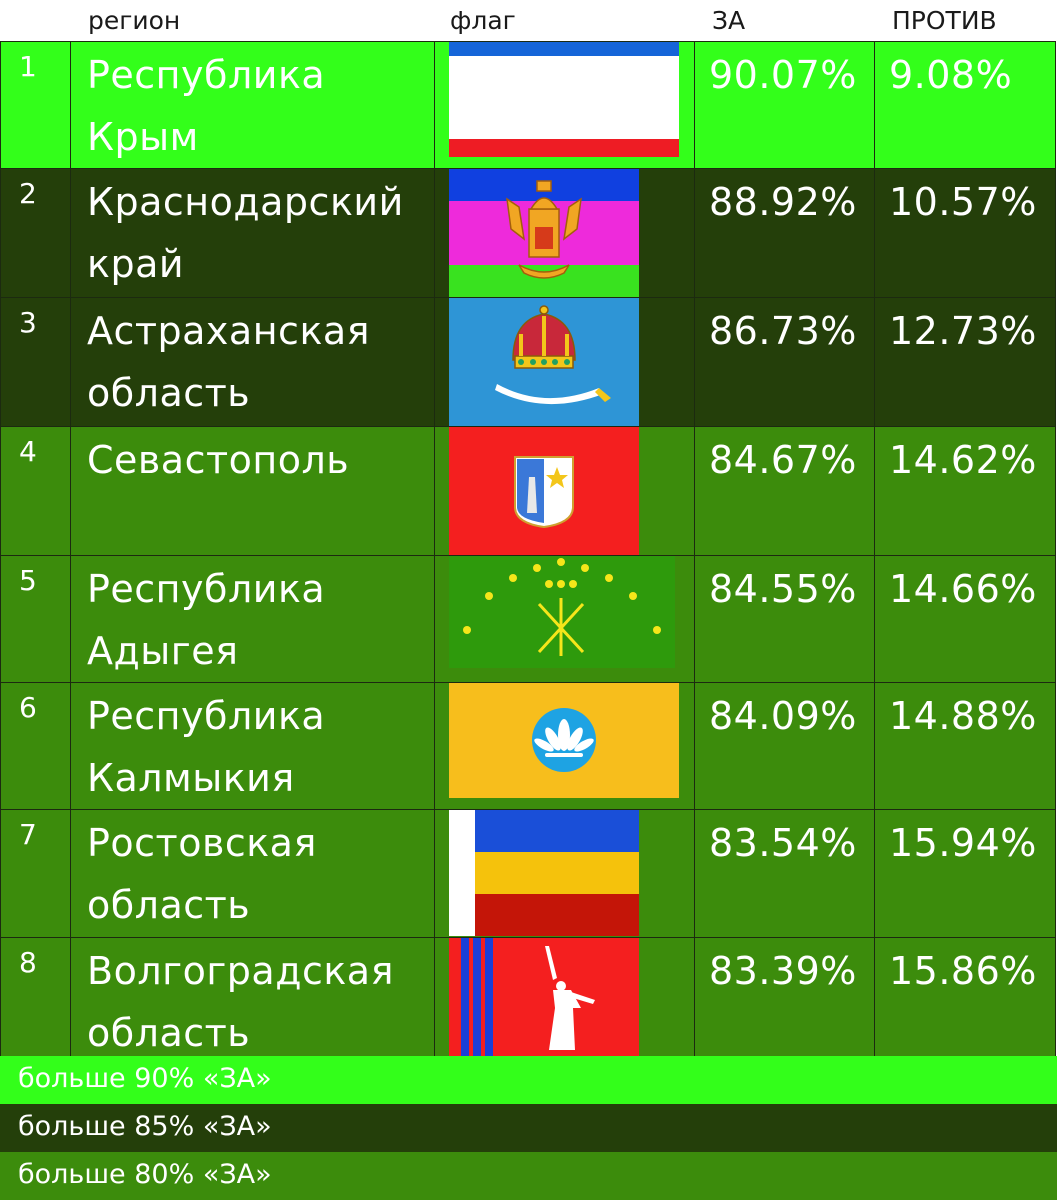 Image resolution: width=1057 pixels, height=1200 pixels. What do you see at coordinates (35, 1001) in the screenshot?
I see `row-number-cell: 8` at bounding box center [35, 1001].